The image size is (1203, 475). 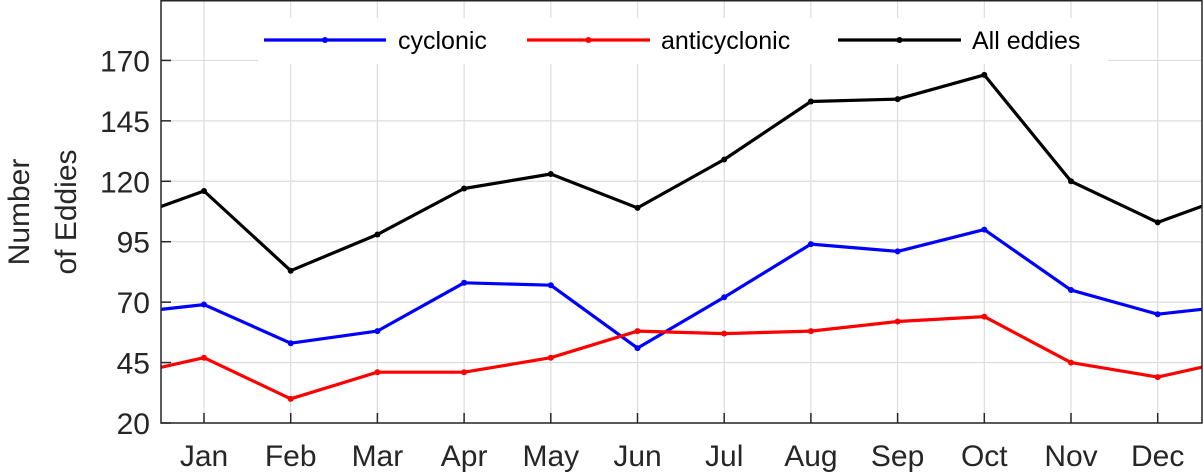 What do you see at coordinates (725, 41) in the screenshot?
I see `legend-label: anticyclonic` at bounding box center [725, 41].